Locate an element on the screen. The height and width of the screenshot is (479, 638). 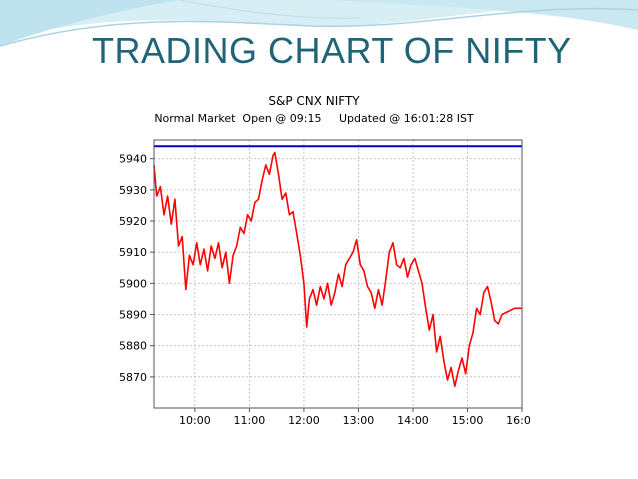
y-tick-label: 5870 is located at coordinates (133, 377).